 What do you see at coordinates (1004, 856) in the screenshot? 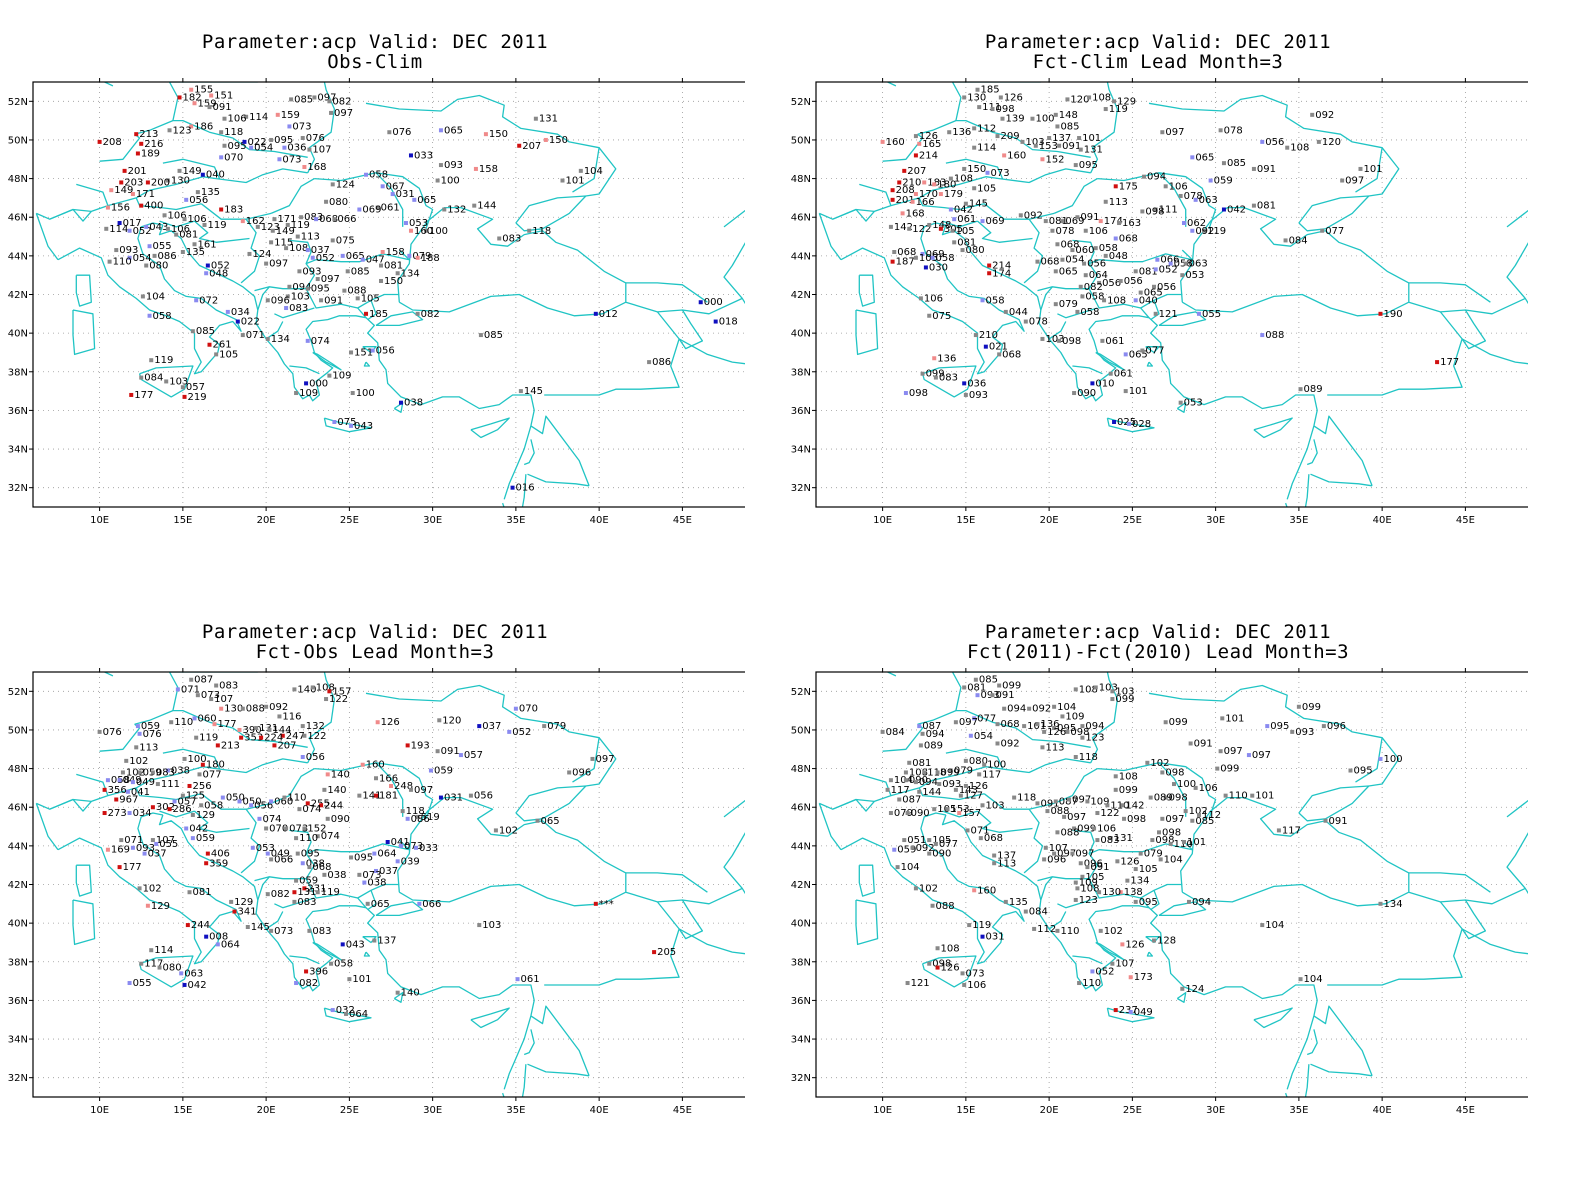
I see `station-marker: 137` at bounding box center [1004, 856].